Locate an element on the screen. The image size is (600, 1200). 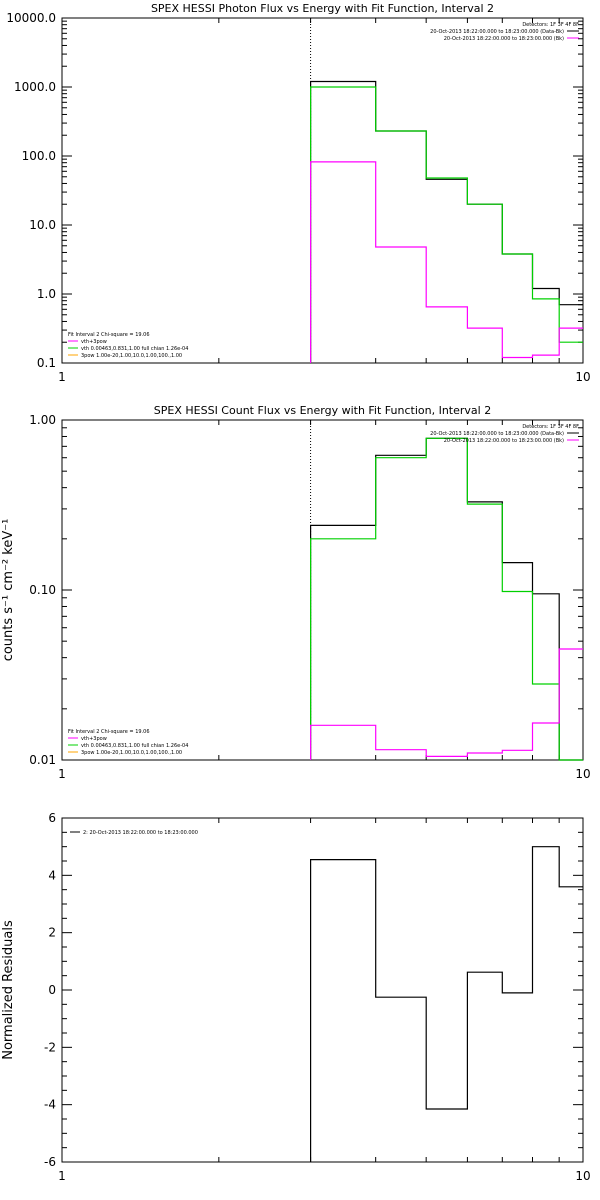
y-tick-label: 0.01 is located at coordinates (42, 760).